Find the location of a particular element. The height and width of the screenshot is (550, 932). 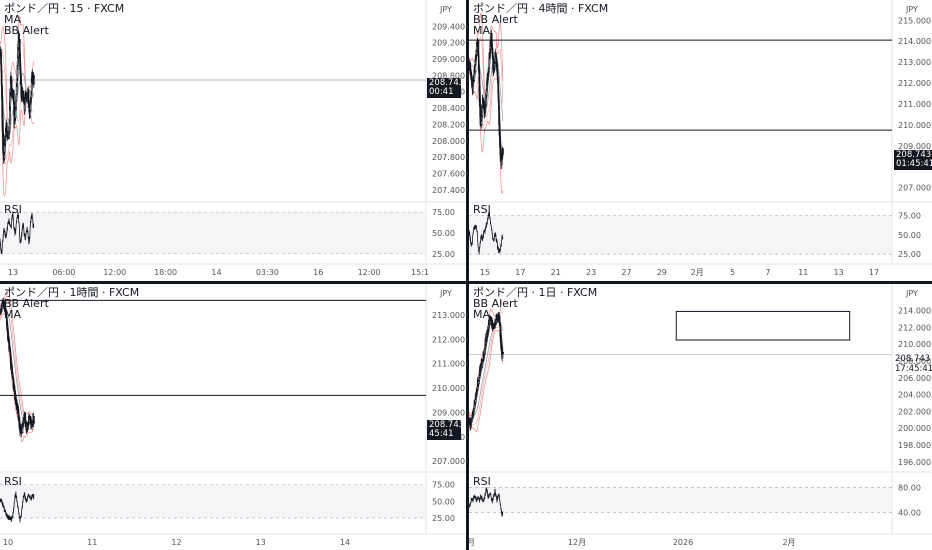

time-tick: 12:00 is located at coordinates (369, 272).